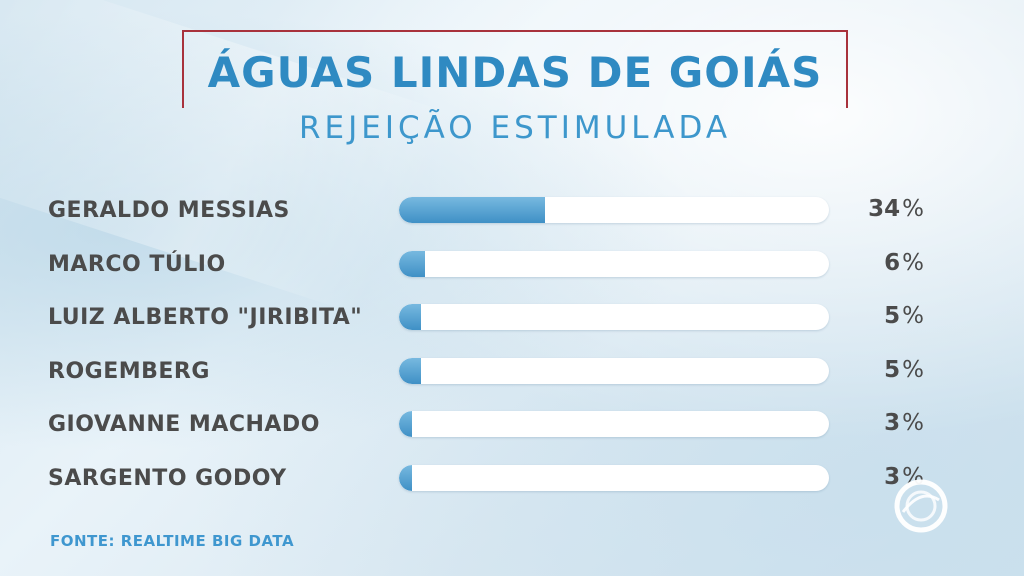  What do you see at coordinates (129, 371) in the screenshot?
I see `candidate-name: ROGEMBERG` at bounding box center [129, 371].